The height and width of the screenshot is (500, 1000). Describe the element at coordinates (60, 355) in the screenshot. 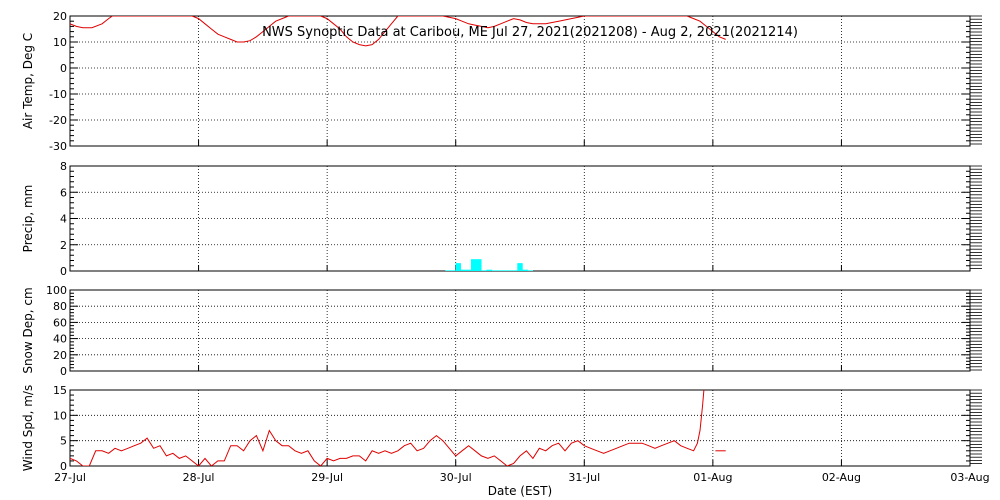

I see `snow-depth-ytick-label: 20` at that location.